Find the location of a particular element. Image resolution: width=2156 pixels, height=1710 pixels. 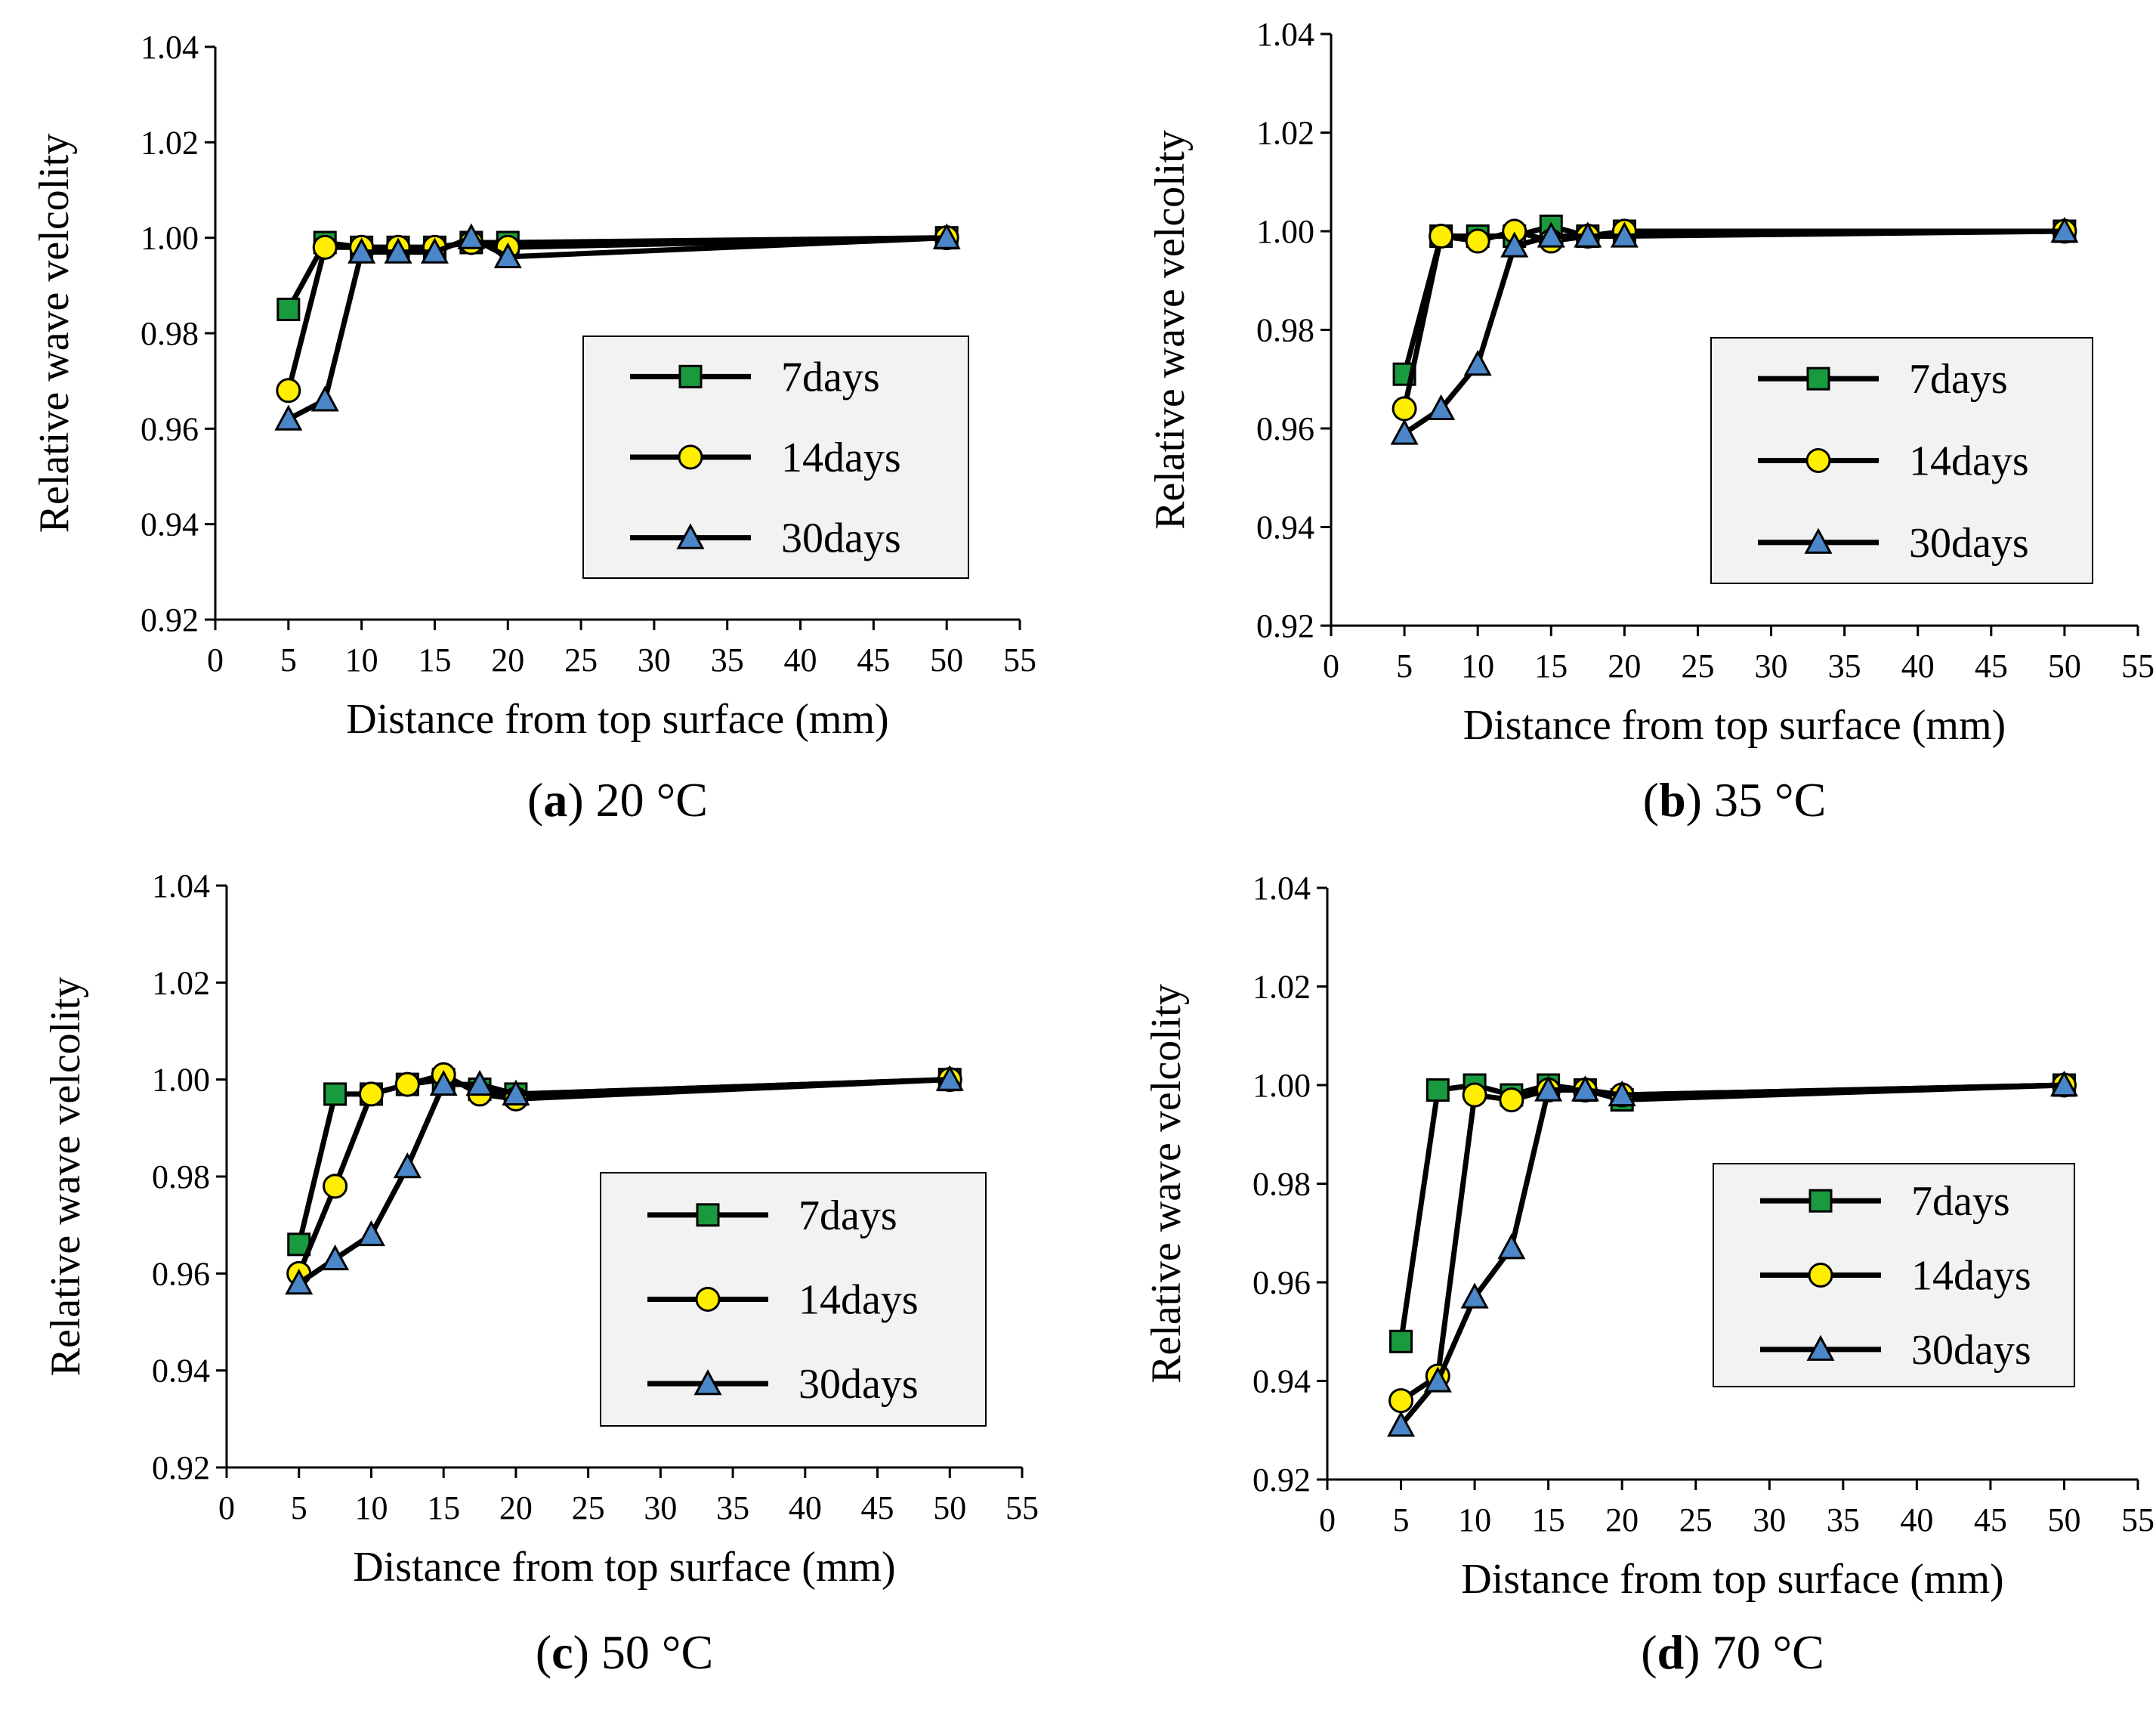

chart-d-y-tick-label: 0.96 is located at coordinates (1282, 1282).